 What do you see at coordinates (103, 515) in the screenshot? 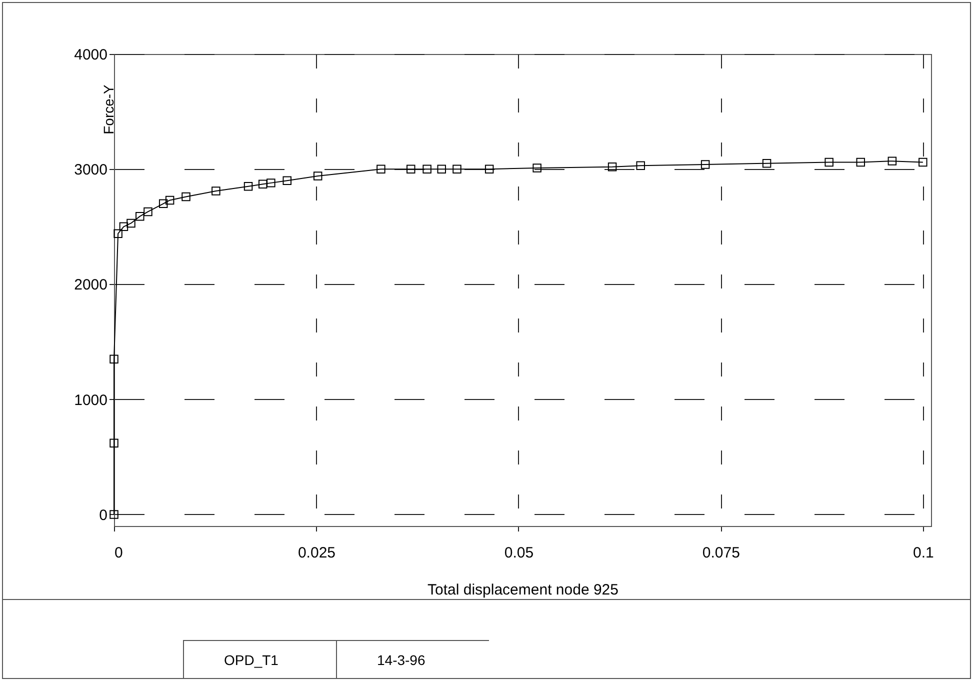
I see `y-tick-label: 0` at bounding box center [103, 515].